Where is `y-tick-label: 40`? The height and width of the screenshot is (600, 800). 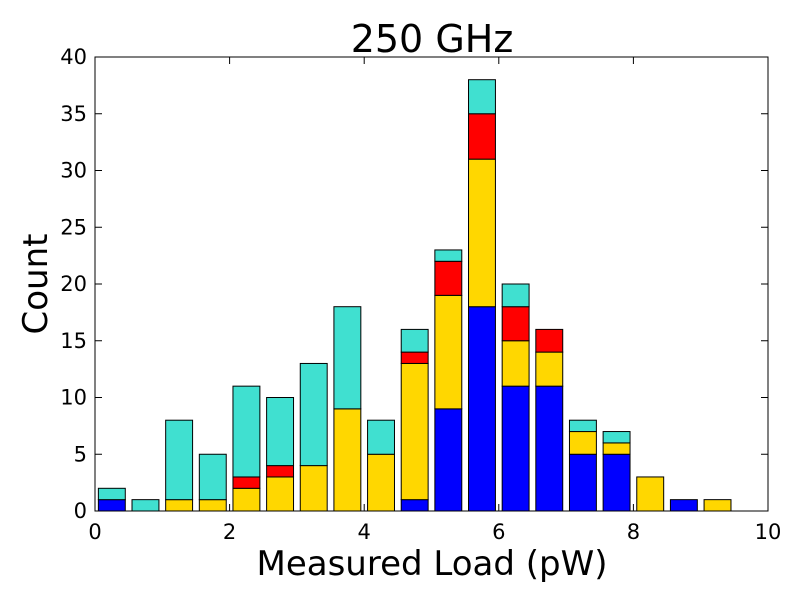
y-tick-label: 40 is located at coordinates (73, 57).